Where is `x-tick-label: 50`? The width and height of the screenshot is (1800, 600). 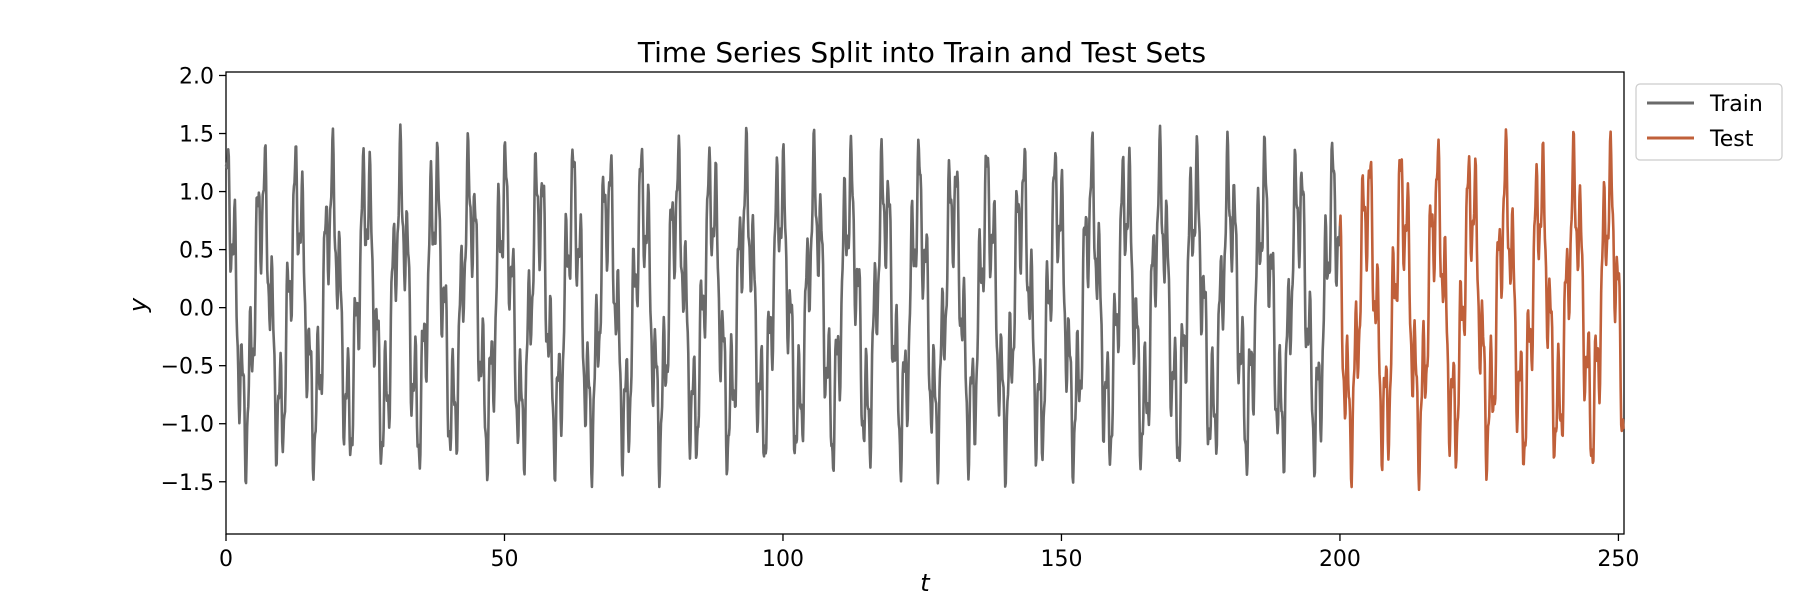 x-tick-label: 50 is located at coordinates (504, 559).